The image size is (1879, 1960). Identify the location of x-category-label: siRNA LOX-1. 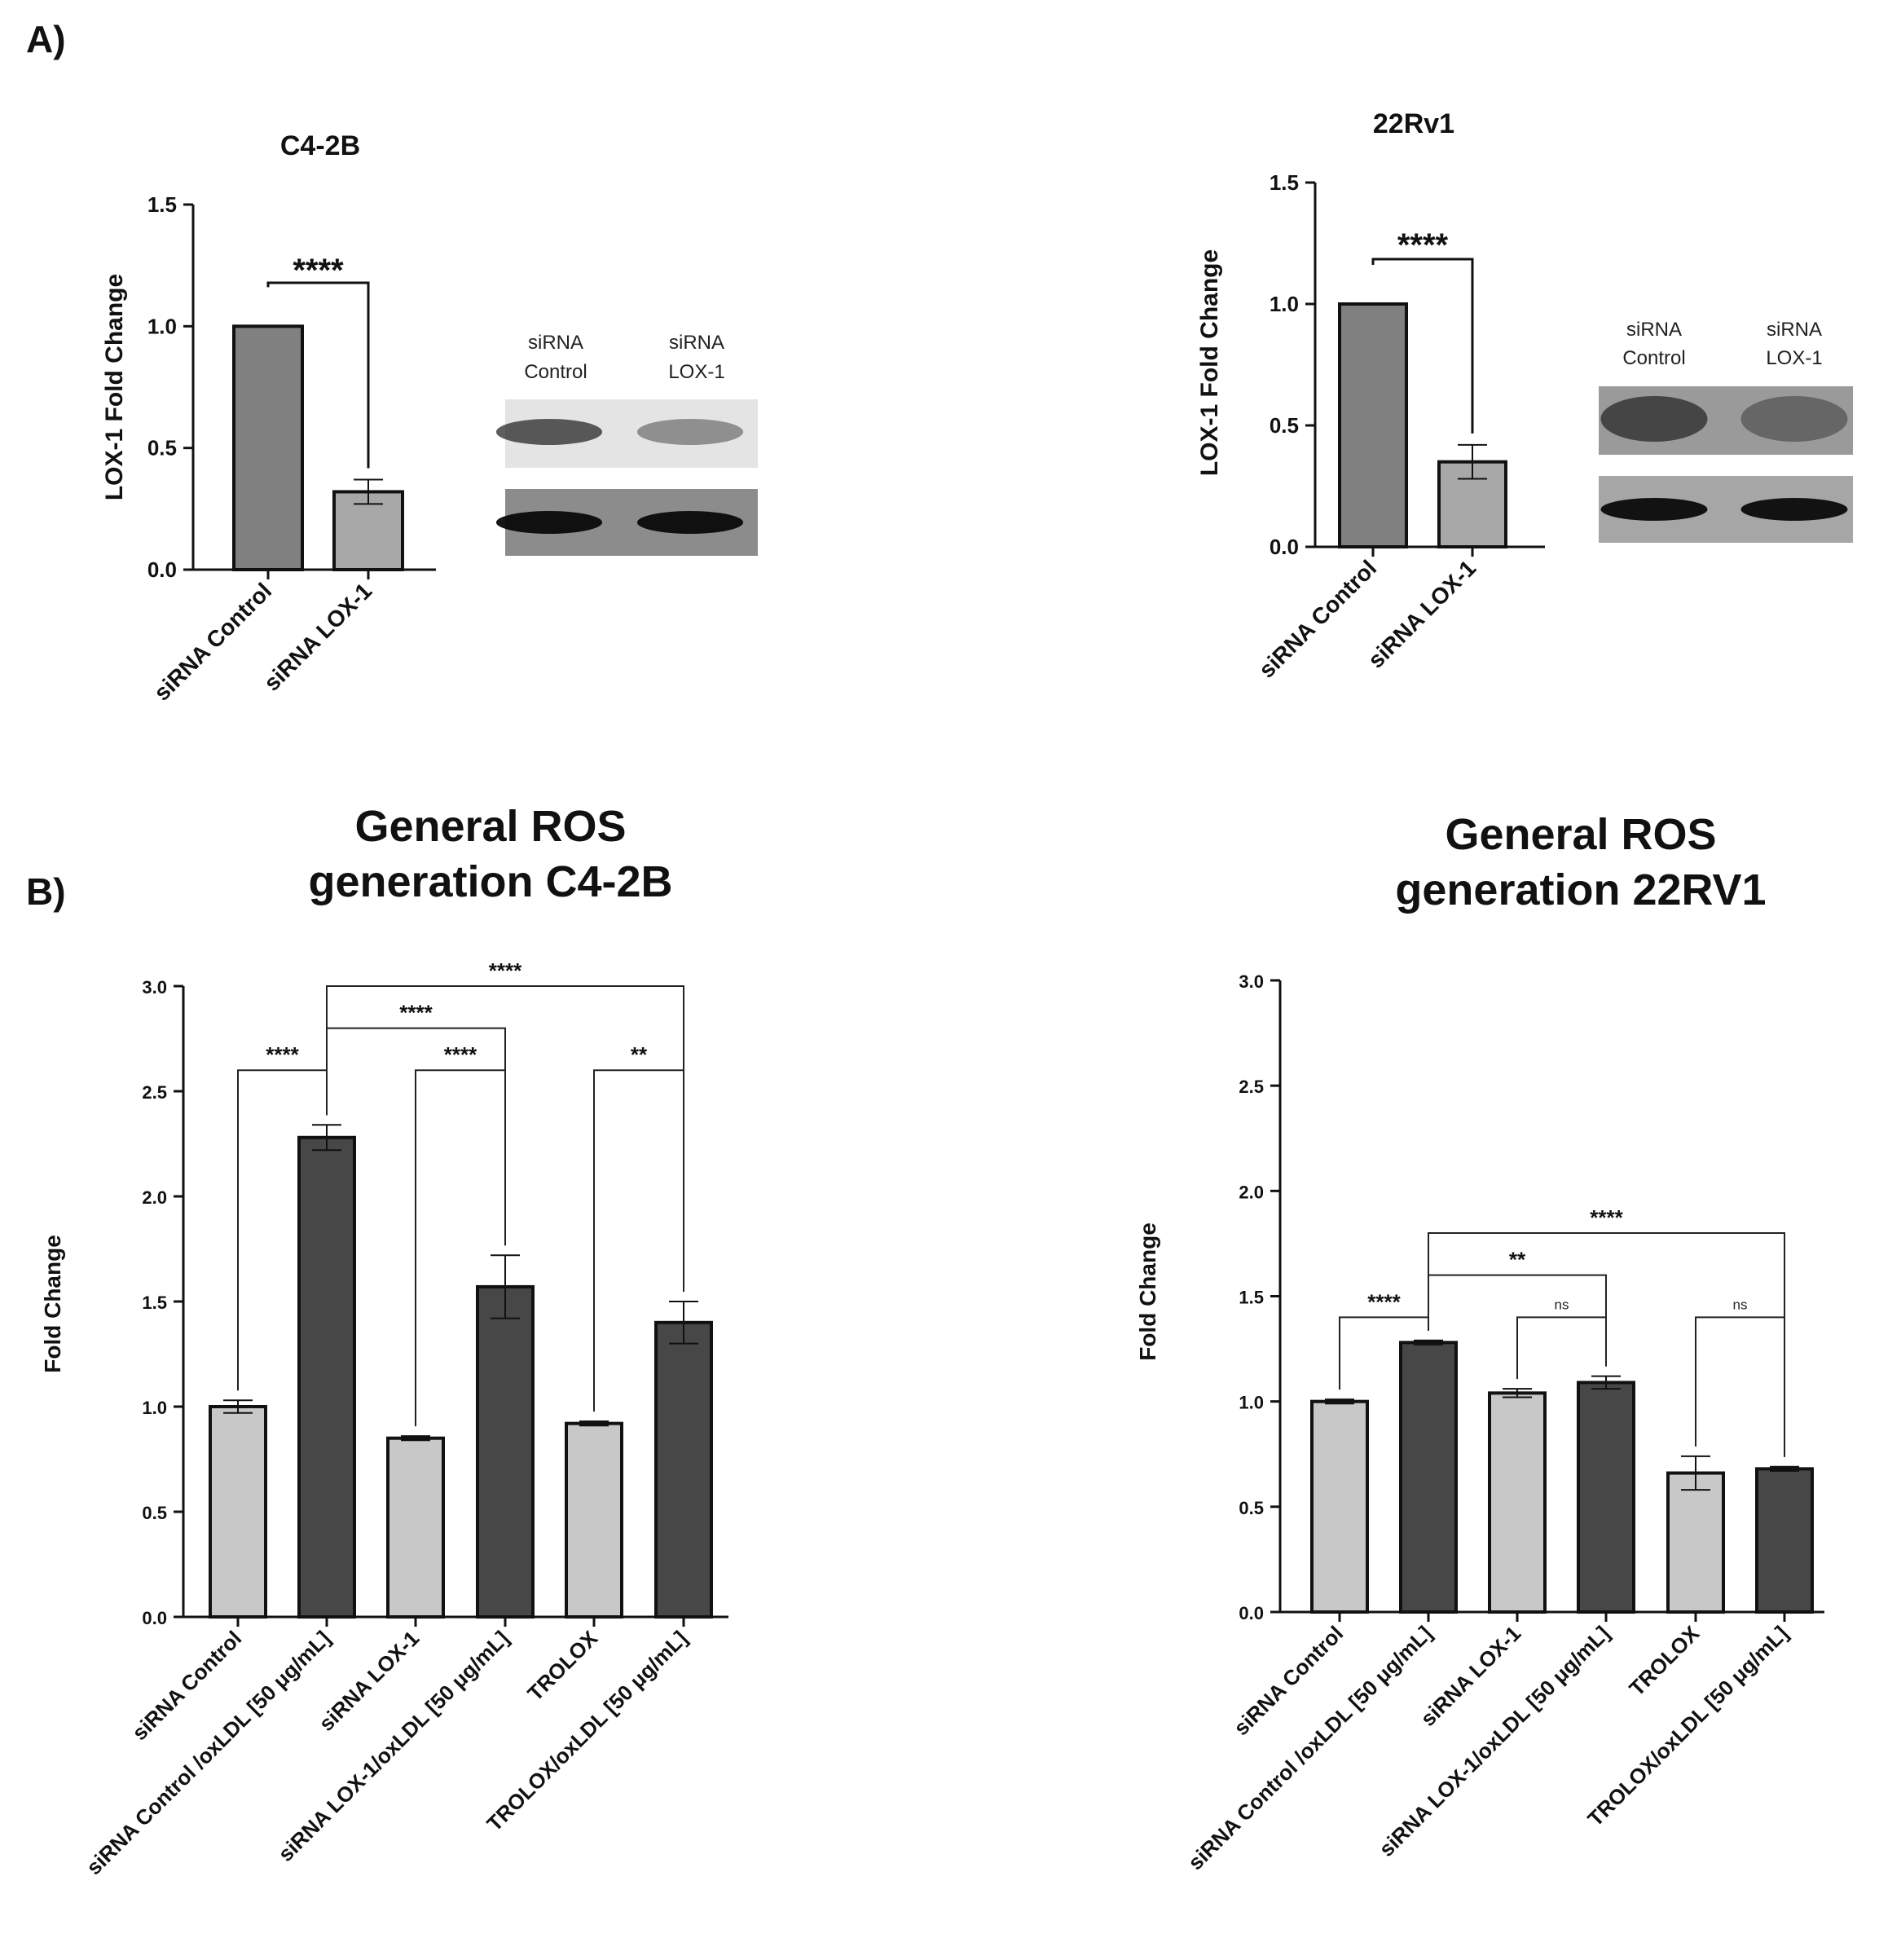
(318, 636).